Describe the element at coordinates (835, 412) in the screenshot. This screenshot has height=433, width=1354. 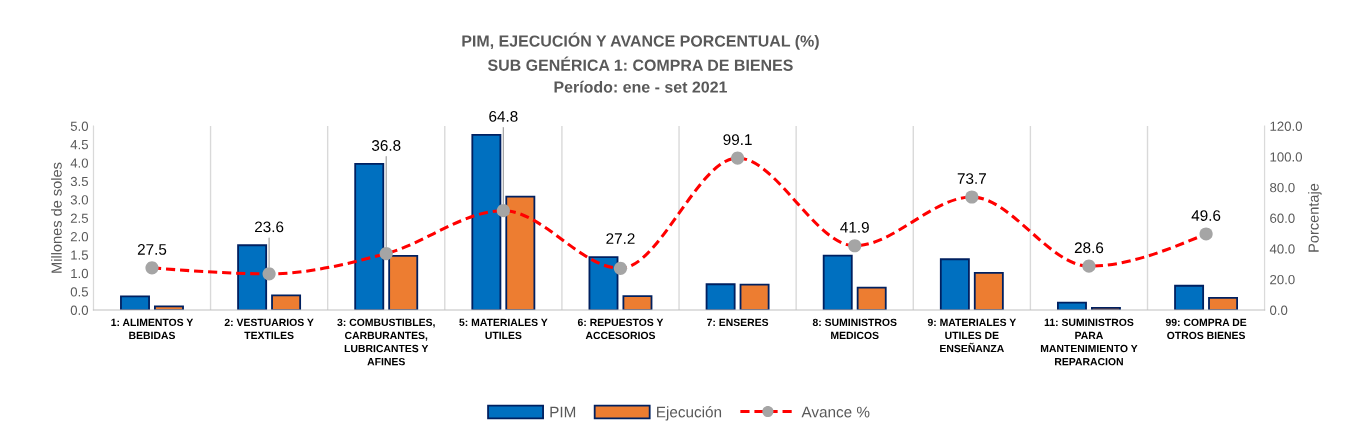
I see `legend-label: Avance %` at that location.